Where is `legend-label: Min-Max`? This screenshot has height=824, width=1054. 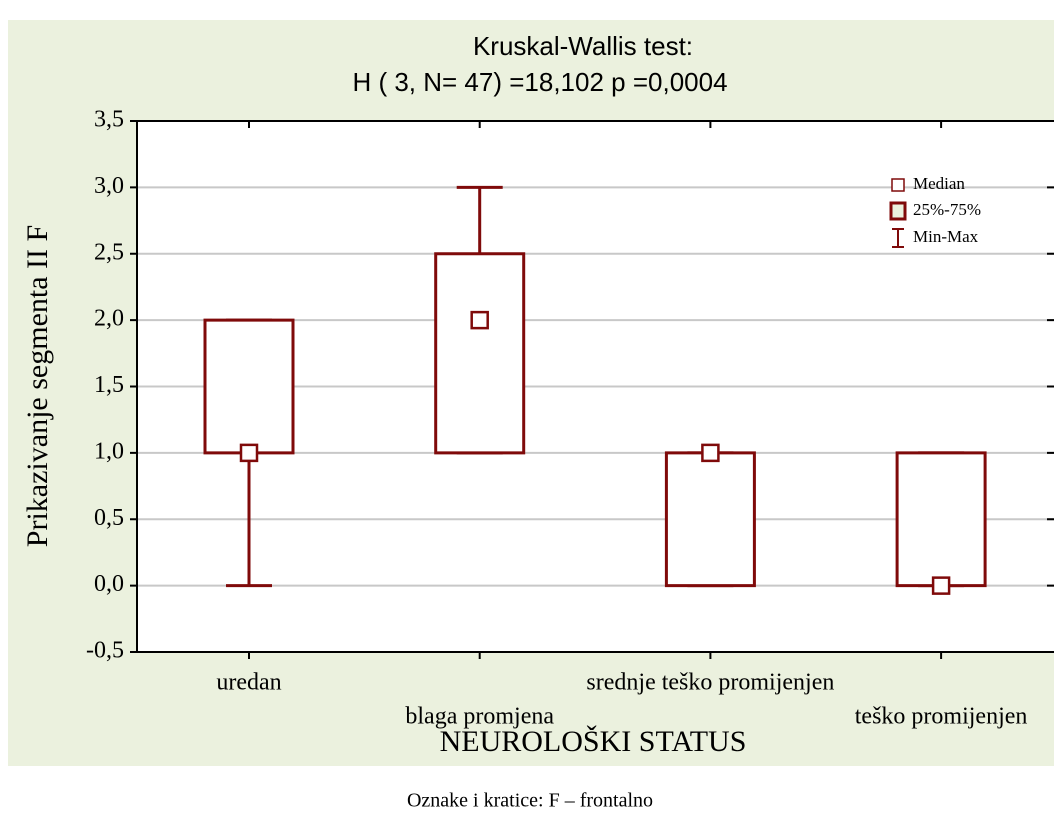
legend-label: Min-Max is located at coordinates (946, 236).